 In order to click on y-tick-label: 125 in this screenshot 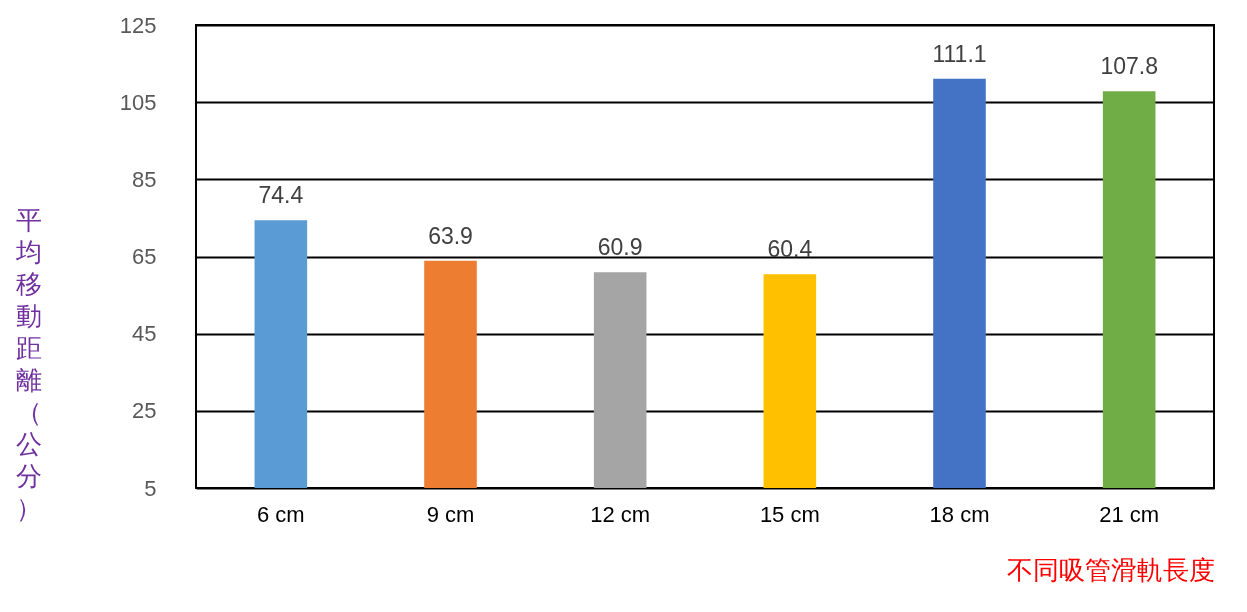, I will do `click(138, 25)`.